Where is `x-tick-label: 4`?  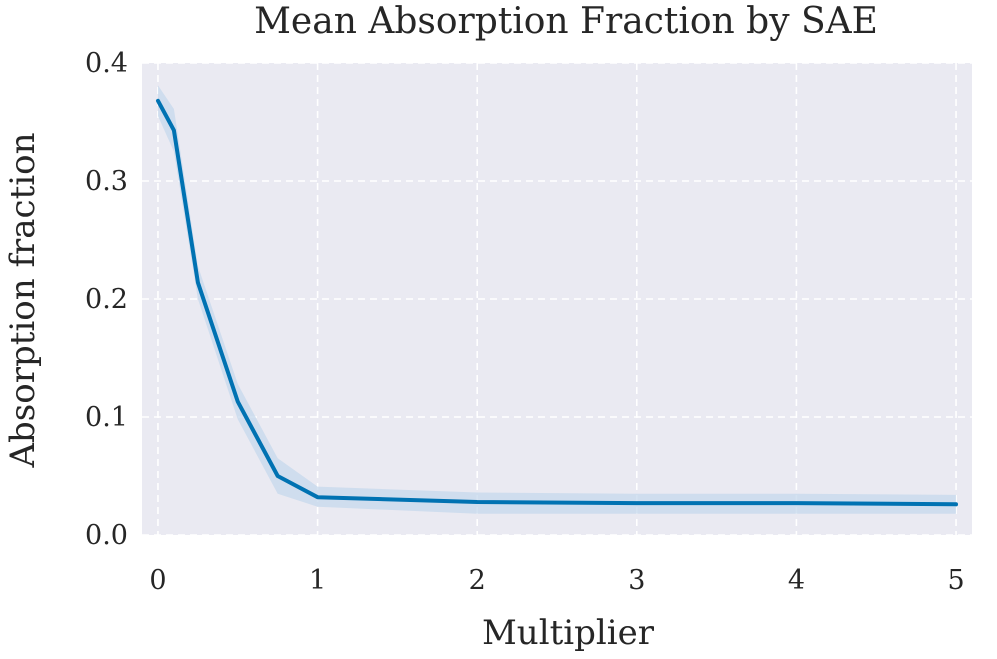
x-tick-label: 4 is located at coordinates (796, 580).